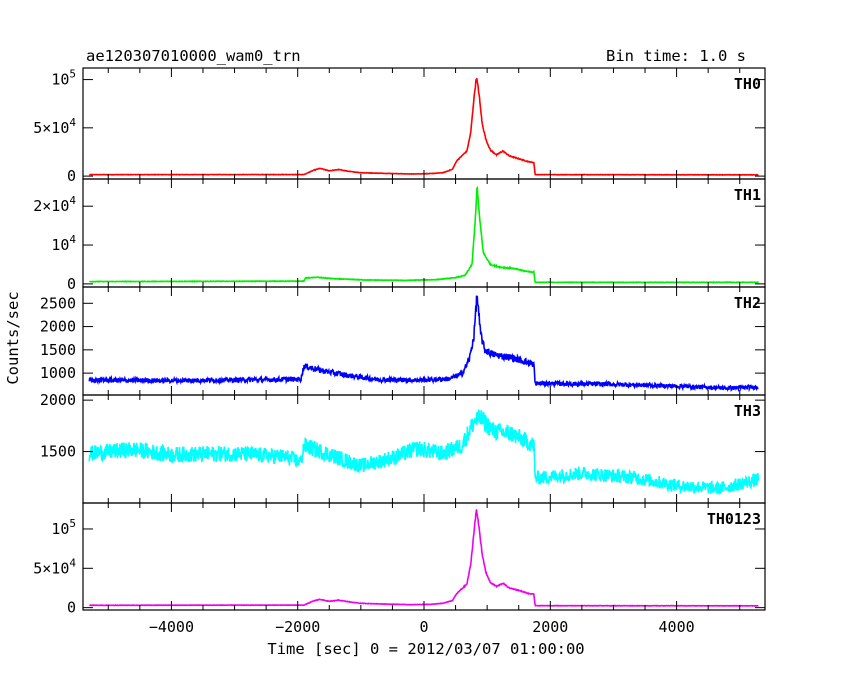 Image resolution: width=850 pixels, height=680 pixels. What do you see at coordinates (747, 195) in the screenshot?
I see `panel-name-label: TH1` at bounding box center [747, 195].